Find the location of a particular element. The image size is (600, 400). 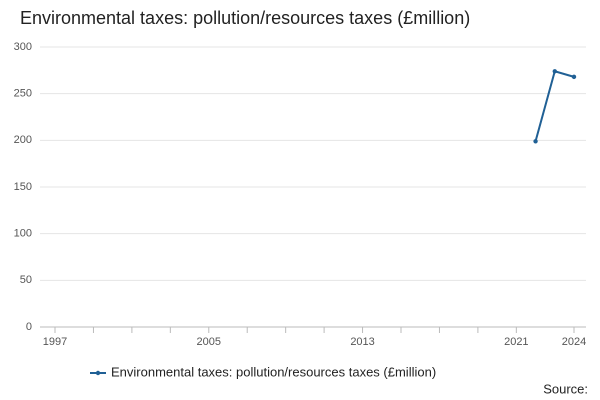

y-tick-label: 150 is located at coordinates (23, 187).